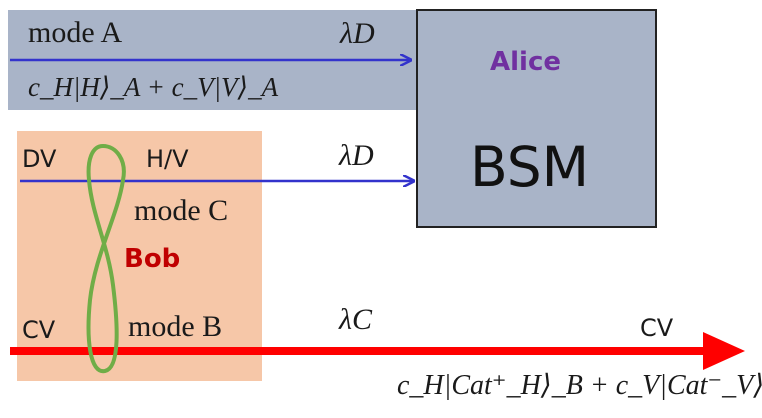  What do you see at coordinates (525, 62) in the screenshot?
I see `alice-label: Alice` at bounding box center [525, 62].